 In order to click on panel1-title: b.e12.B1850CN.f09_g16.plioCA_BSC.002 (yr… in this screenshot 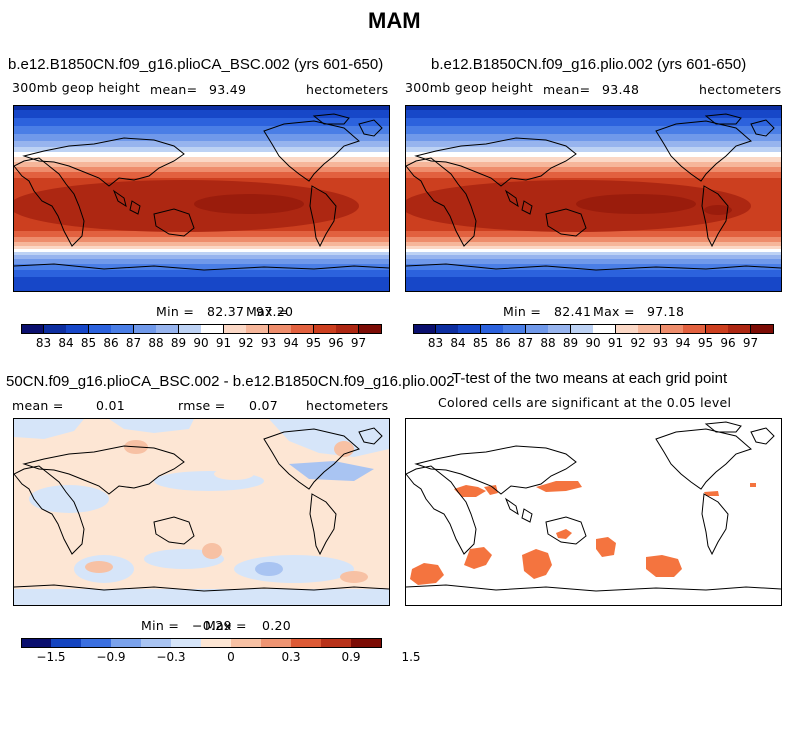, I will do `click(196, 64)`.